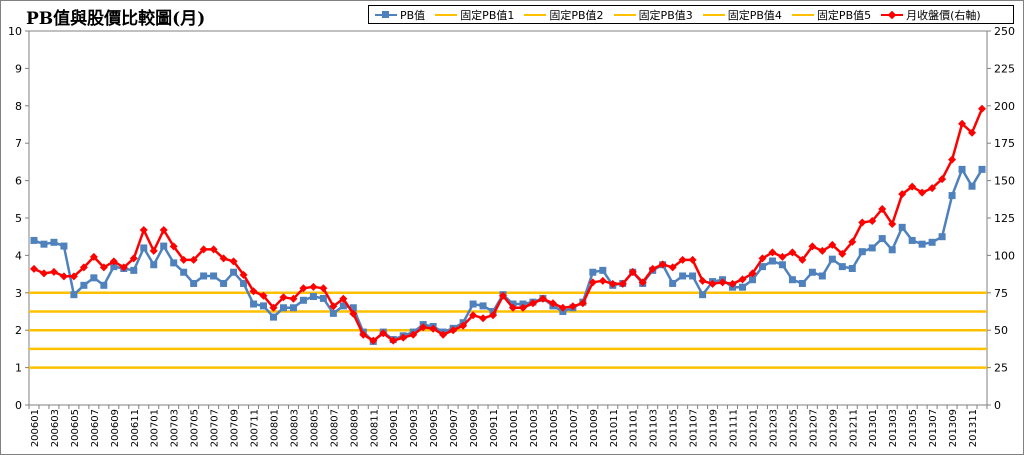 This screenshot has height=455, width=1024. What do you see at coordinates (1001, 293) in the screenshot?
I see `y-right-tick-label: 75` at bounding box center [1001, 293].